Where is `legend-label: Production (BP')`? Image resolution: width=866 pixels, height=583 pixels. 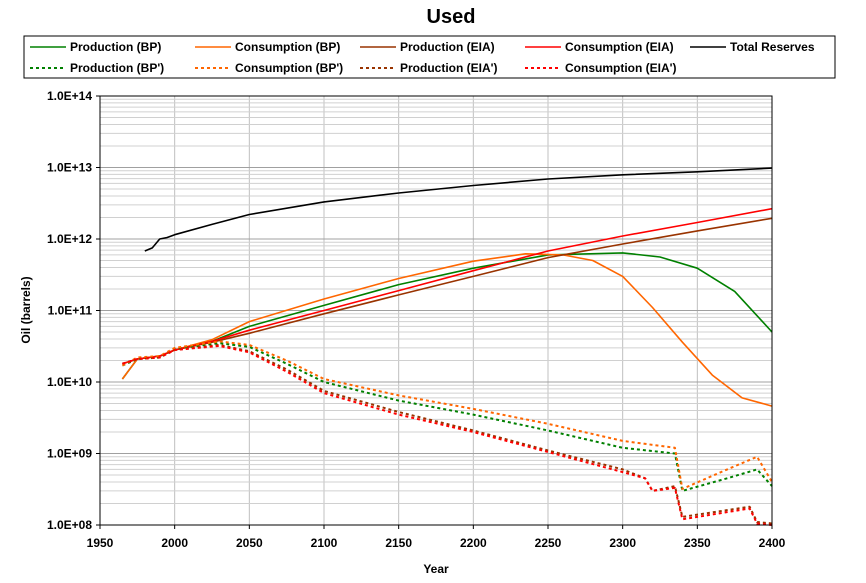 legend-label: Production (BP') is located at coordinates (117, 68).